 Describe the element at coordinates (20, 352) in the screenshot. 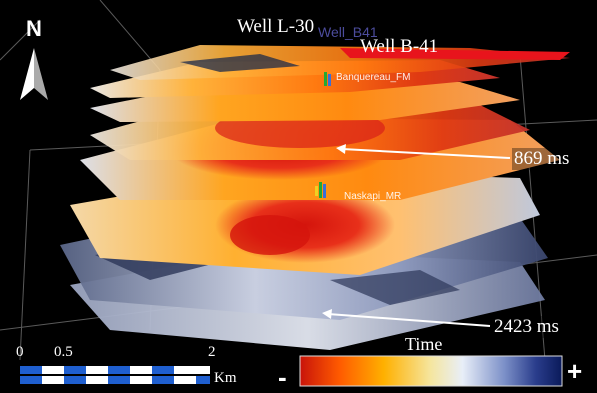

I see `scale-tick-0: 0` at that location.